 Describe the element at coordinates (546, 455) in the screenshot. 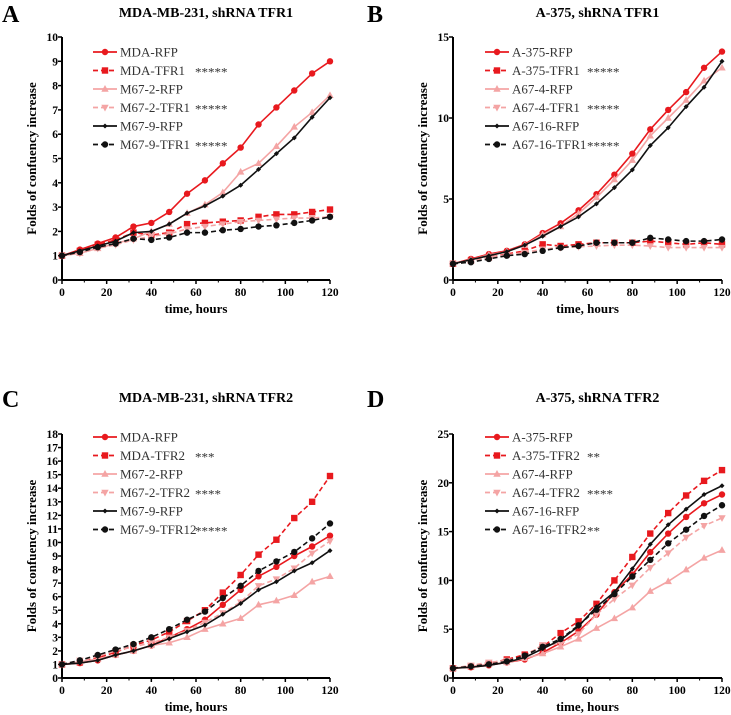

I see `legend-label: A-375-TFR2` at that location.